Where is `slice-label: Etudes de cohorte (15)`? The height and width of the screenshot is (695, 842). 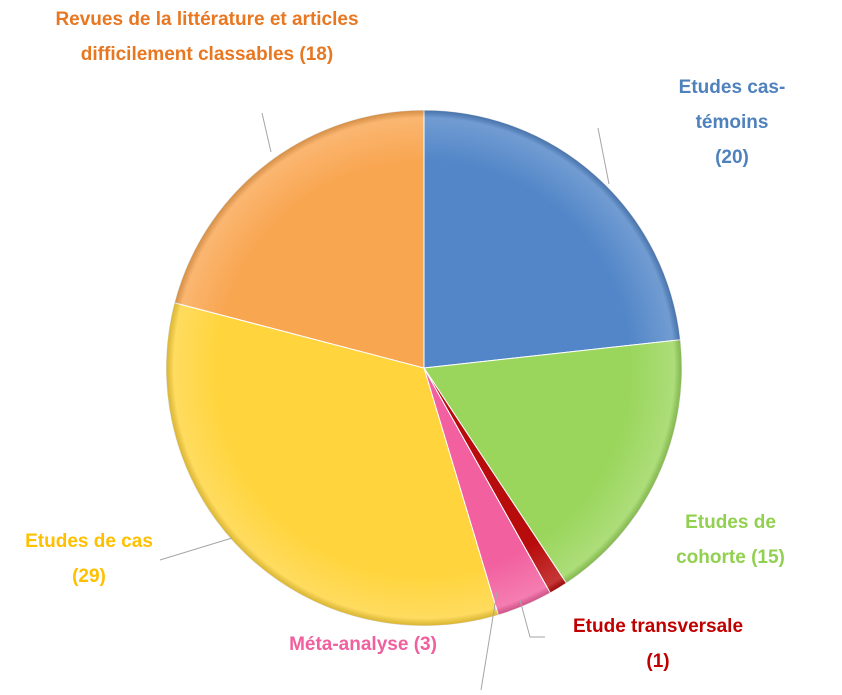
slice-label: Etudes de cohorte (15) is located at coordinates (730, 540).